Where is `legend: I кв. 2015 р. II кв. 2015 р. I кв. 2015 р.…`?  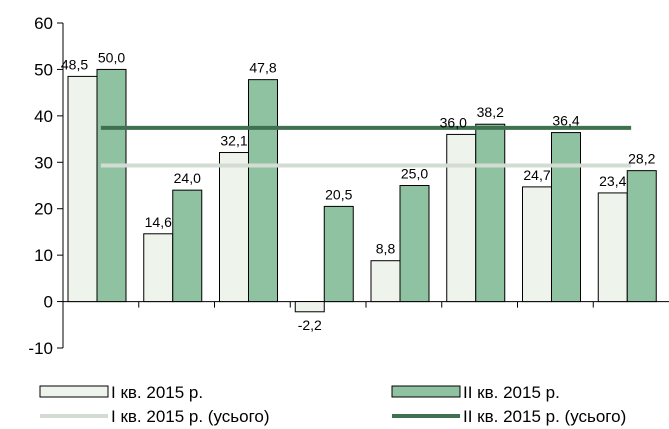 legend: I кв. 2015 р. II кв. 2015 р. I кв. 2015 р.… is located at coordinates (332, 404).